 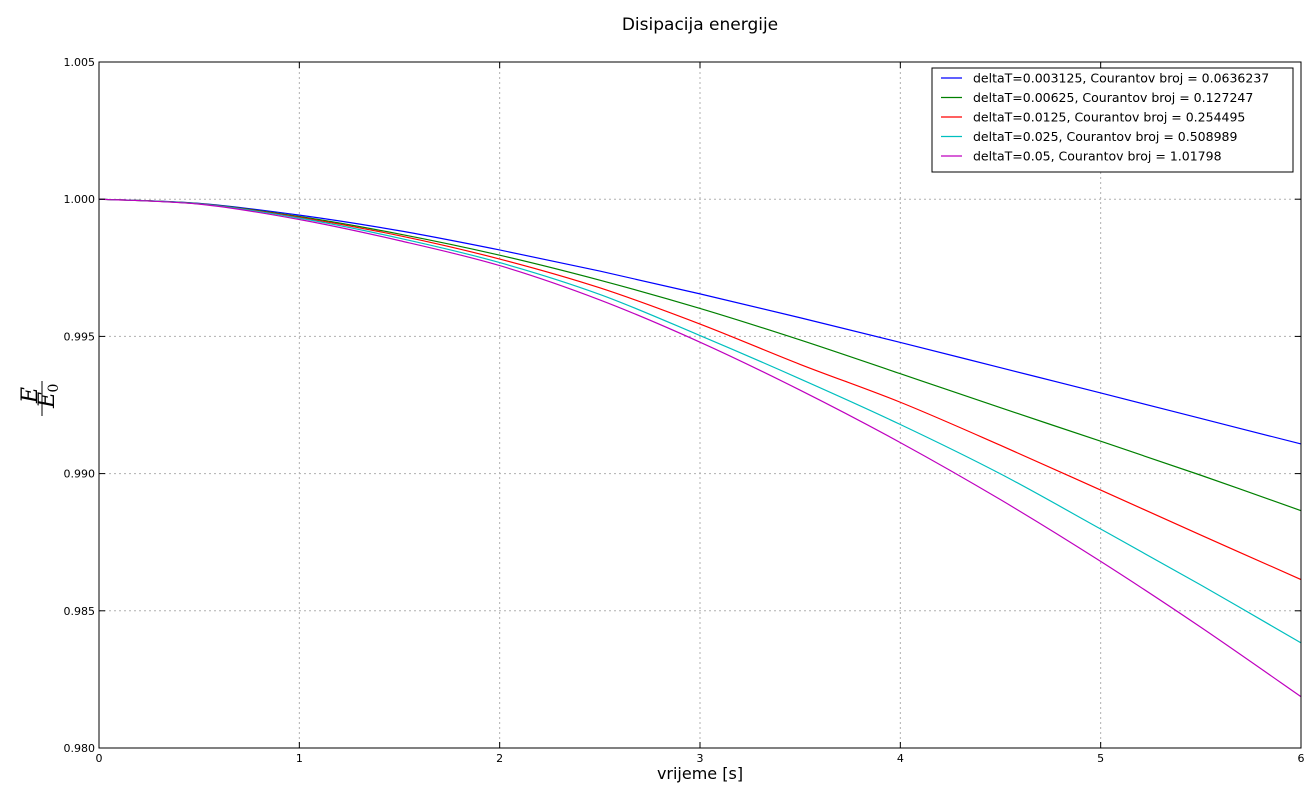 What do you see at coordinates (80, 336) in the screenshot?
I see `y-tick-label: 0.995` at bounding box center [80, 336].